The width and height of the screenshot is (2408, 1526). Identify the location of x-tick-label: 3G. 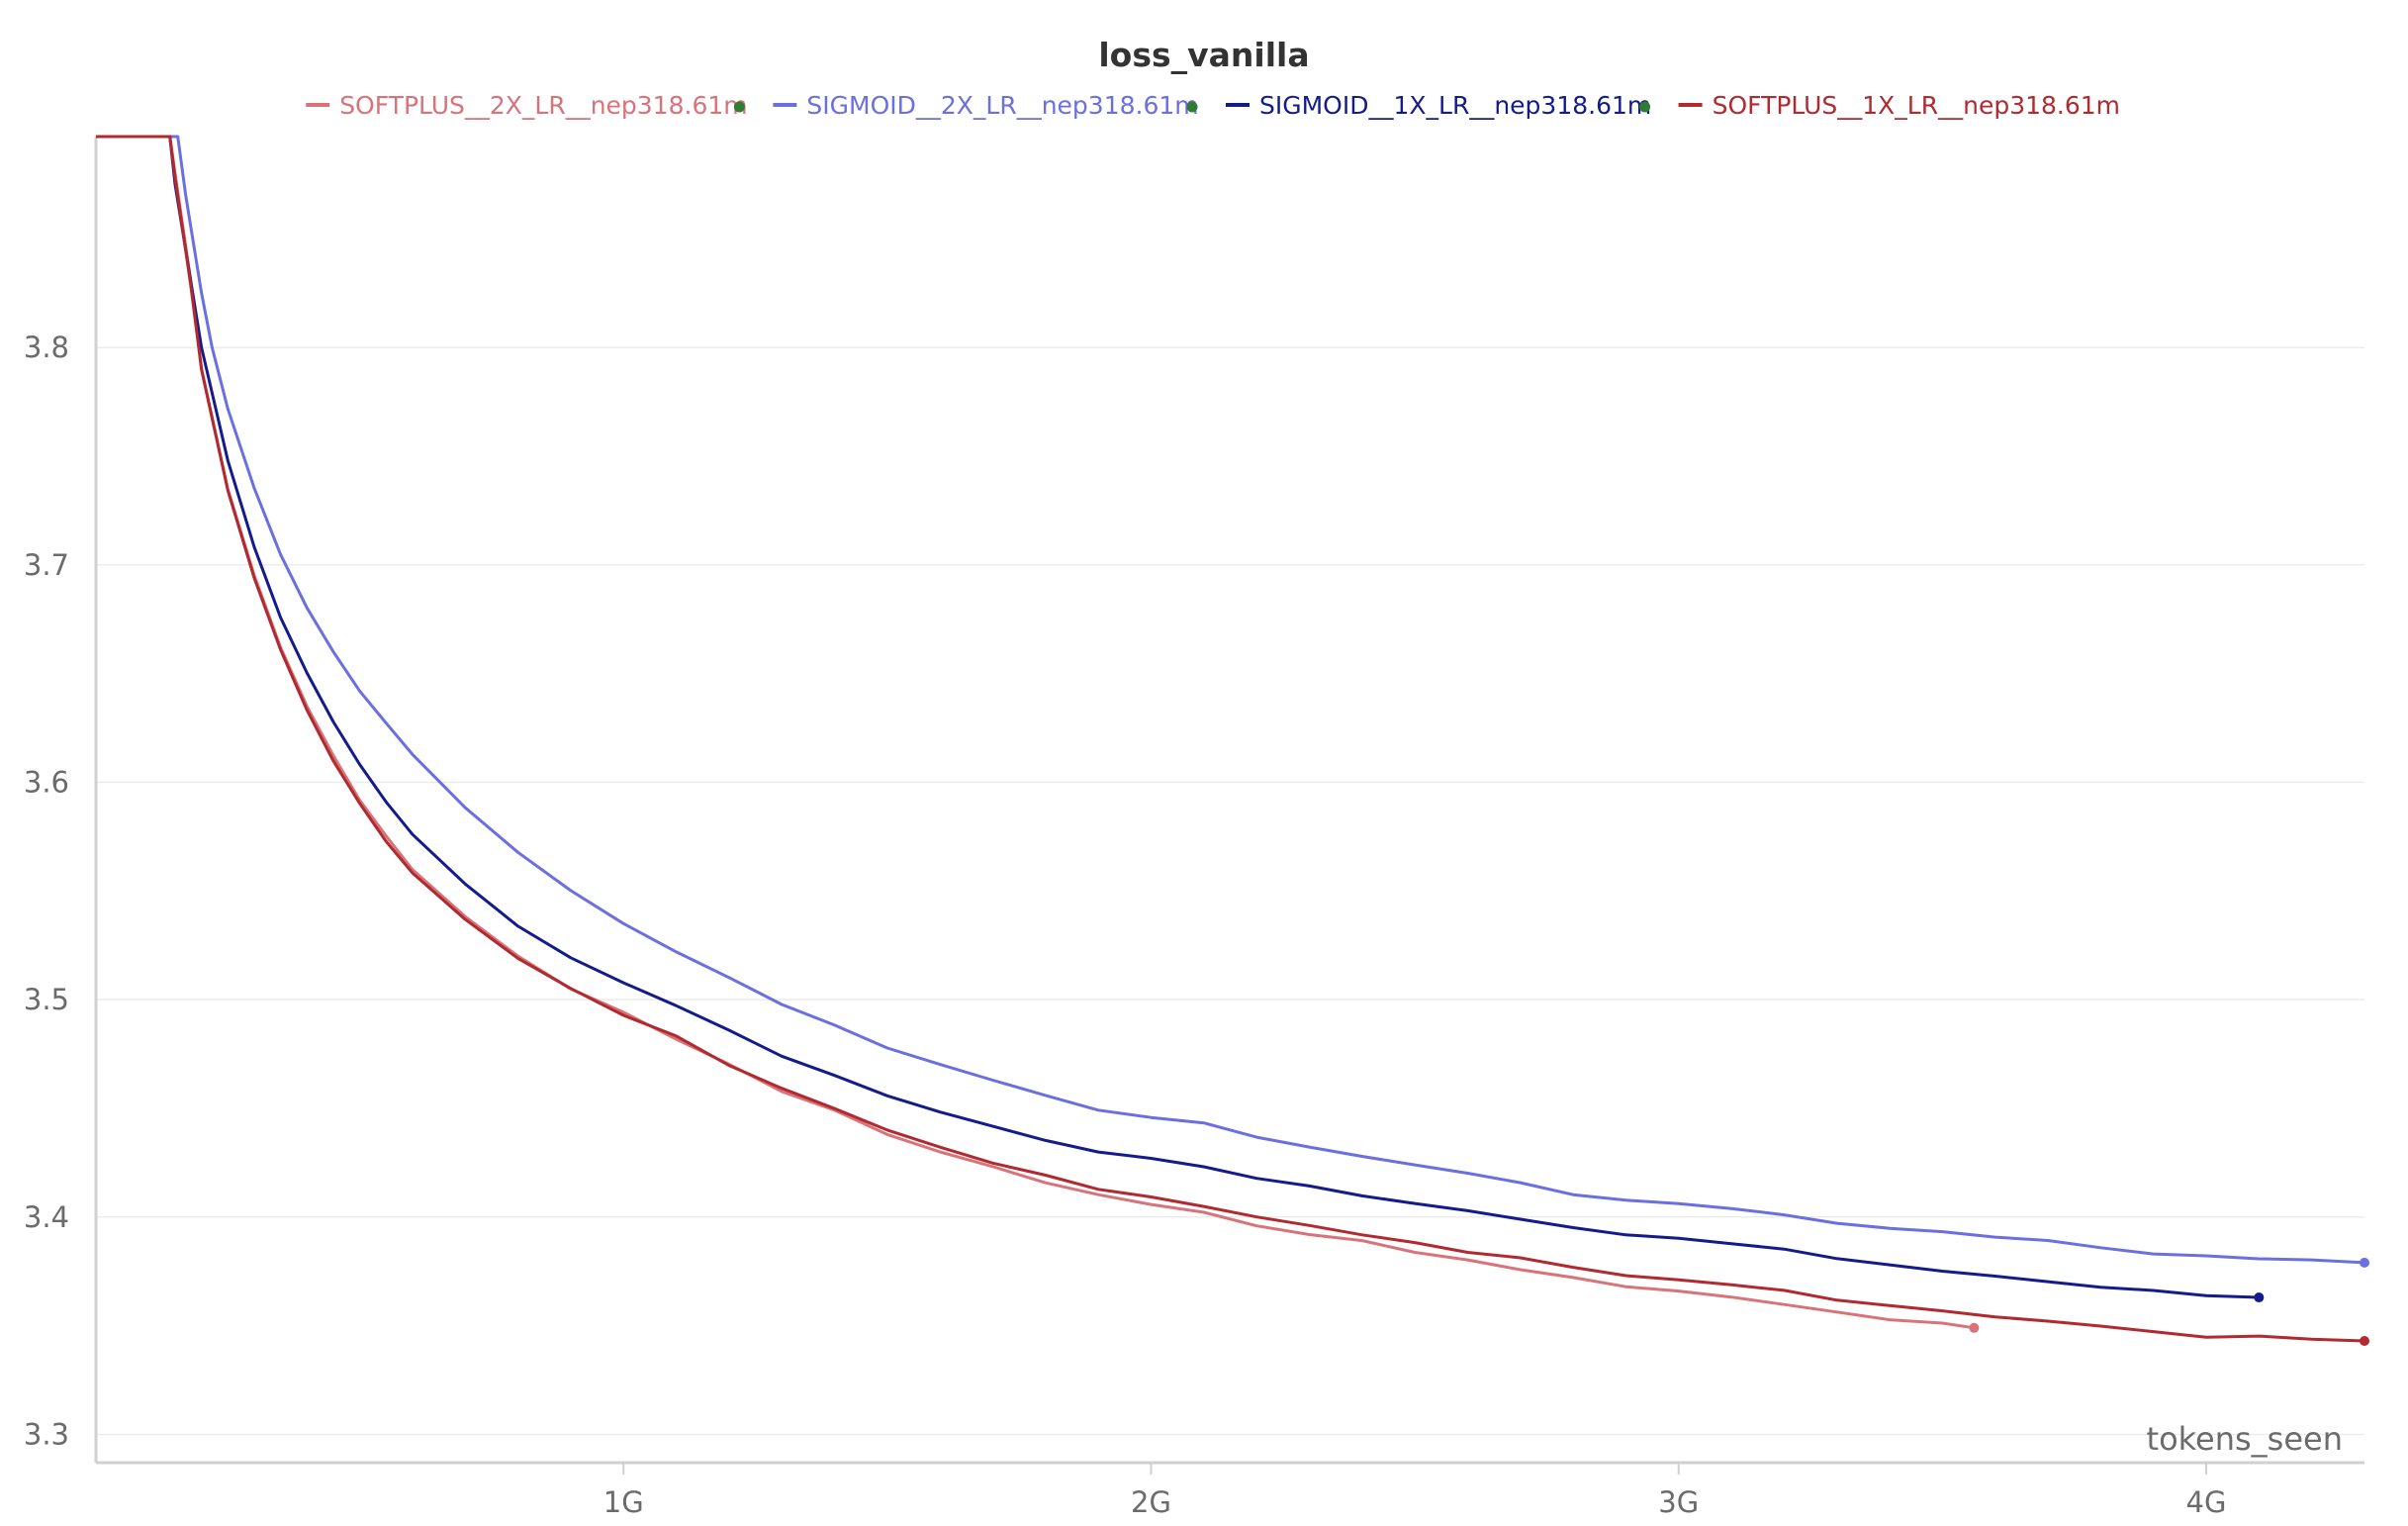
(1678, 1502).